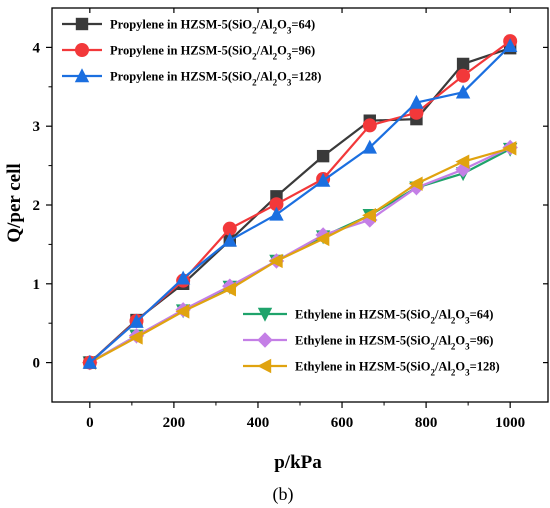 This screenshot has height=508, width=550. What do you see at coordinates (397, 369) in the screenshot?
I see `legend-label: Ethylene in HZSM-5(SiO2/Al2O3=128)` at bounding box center [397, 369].